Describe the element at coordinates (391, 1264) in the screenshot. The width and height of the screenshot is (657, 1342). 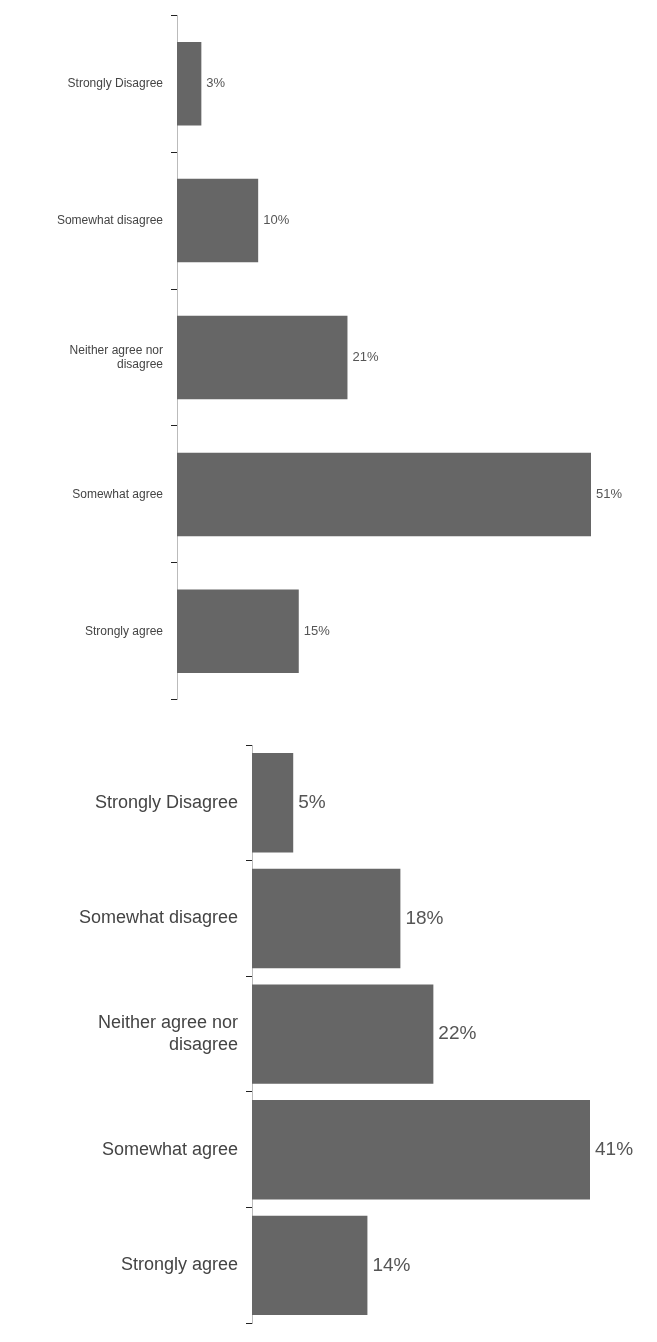
I see `data-label: 14%` at that location.